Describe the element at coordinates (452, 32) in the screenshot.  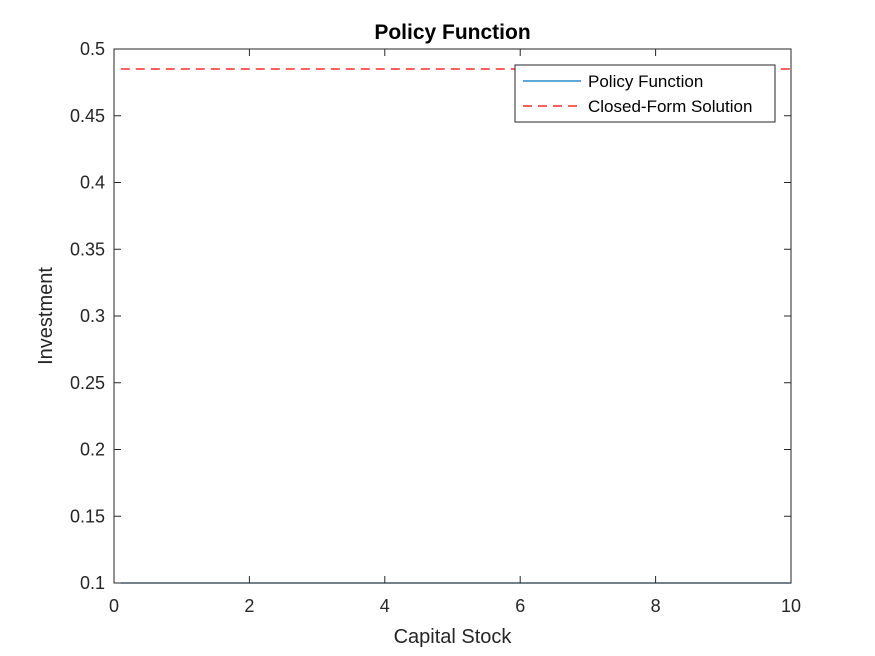
I see `chart-title: Policy Function` at that location.